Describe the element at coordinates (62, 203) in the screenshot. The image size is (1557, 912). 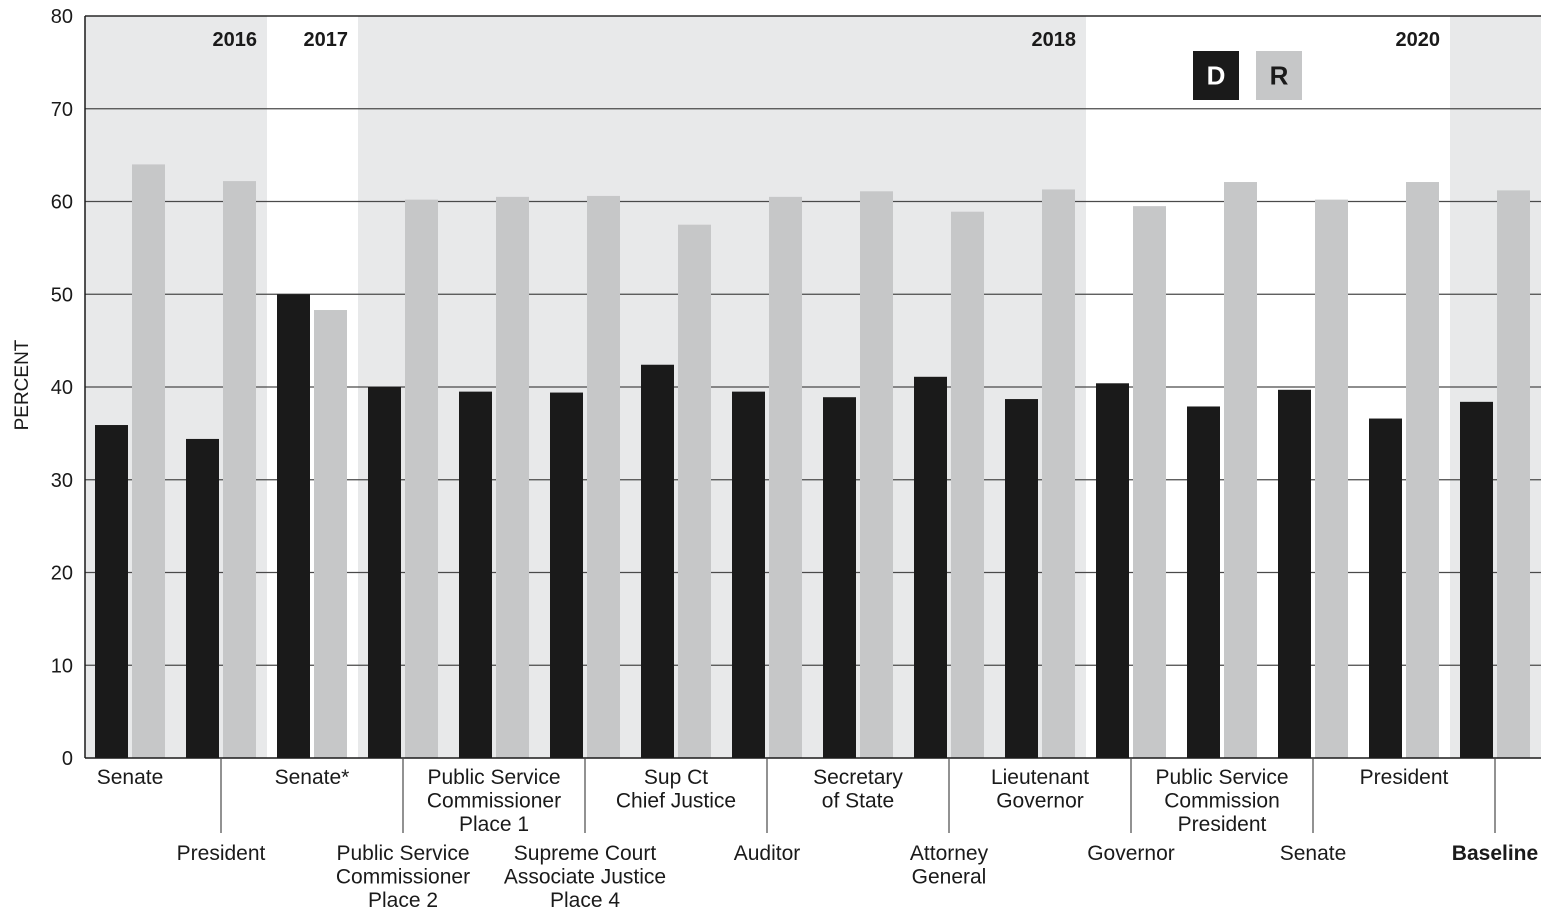
I see `y-tick-label: 60` at that location.